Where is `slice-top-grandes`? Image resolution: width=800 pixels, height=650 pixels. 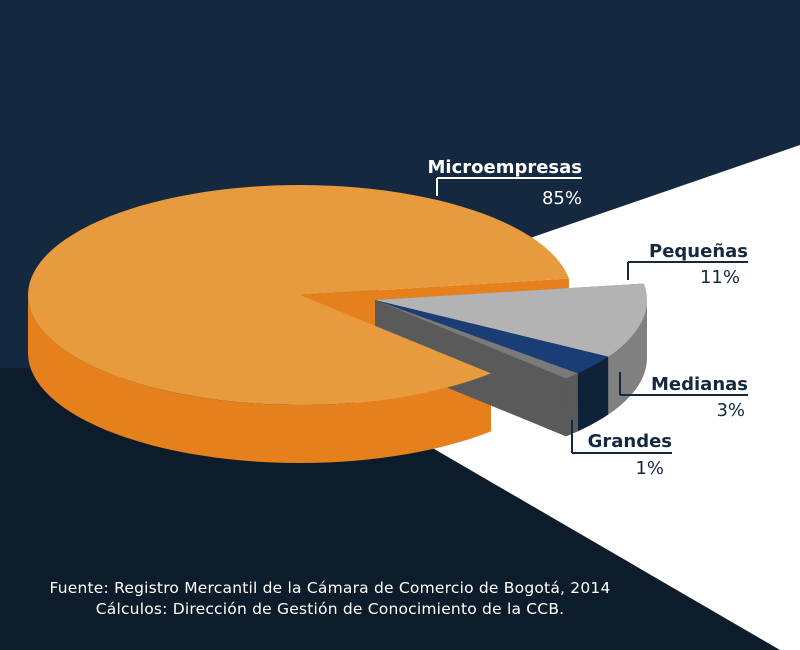 slice-top-grandes is located at coordinates (476, 339).